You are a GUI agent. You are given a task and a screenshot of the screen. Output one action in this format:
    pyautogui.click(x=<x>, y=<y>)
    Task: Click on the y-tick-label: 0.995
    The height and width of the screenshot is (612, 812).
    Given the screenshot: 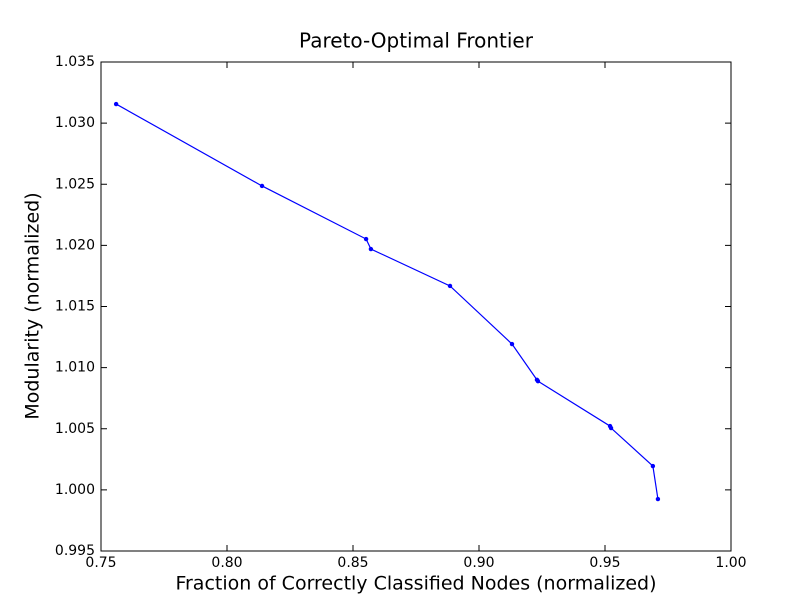 What is the action you would take?
    pyautogui.click(x=75, y=551)
    